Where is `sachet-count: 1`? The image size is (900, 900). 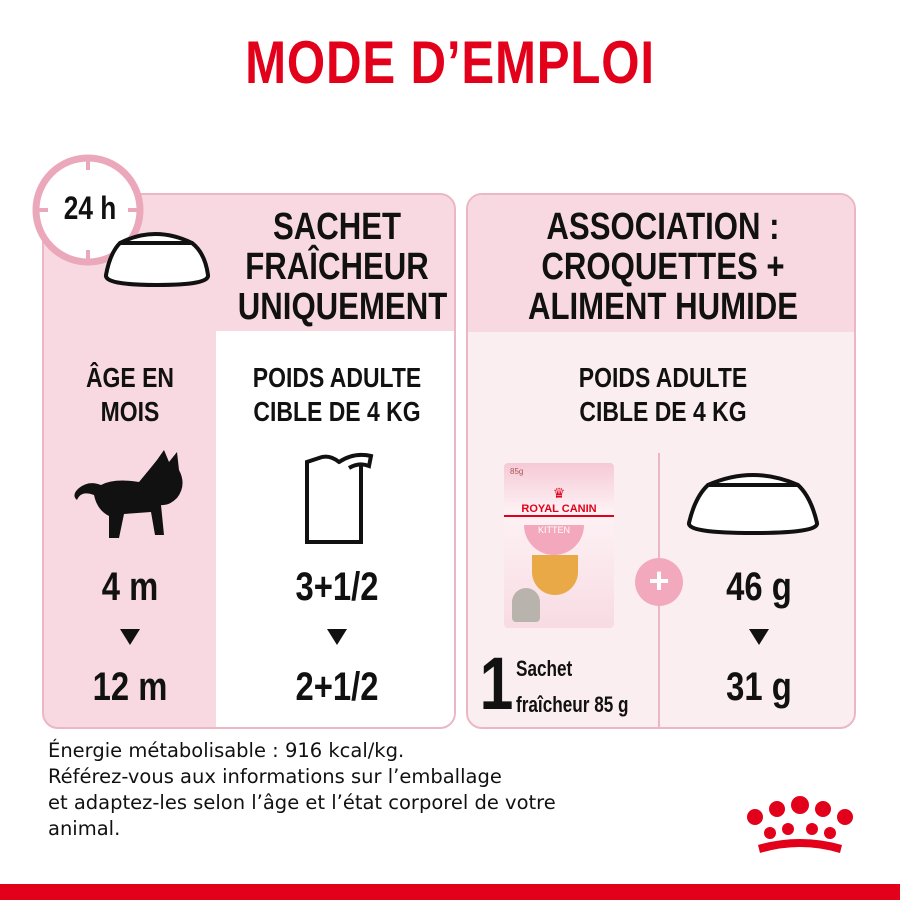 sachet-count: 1 is located at coordinates (496, 683).